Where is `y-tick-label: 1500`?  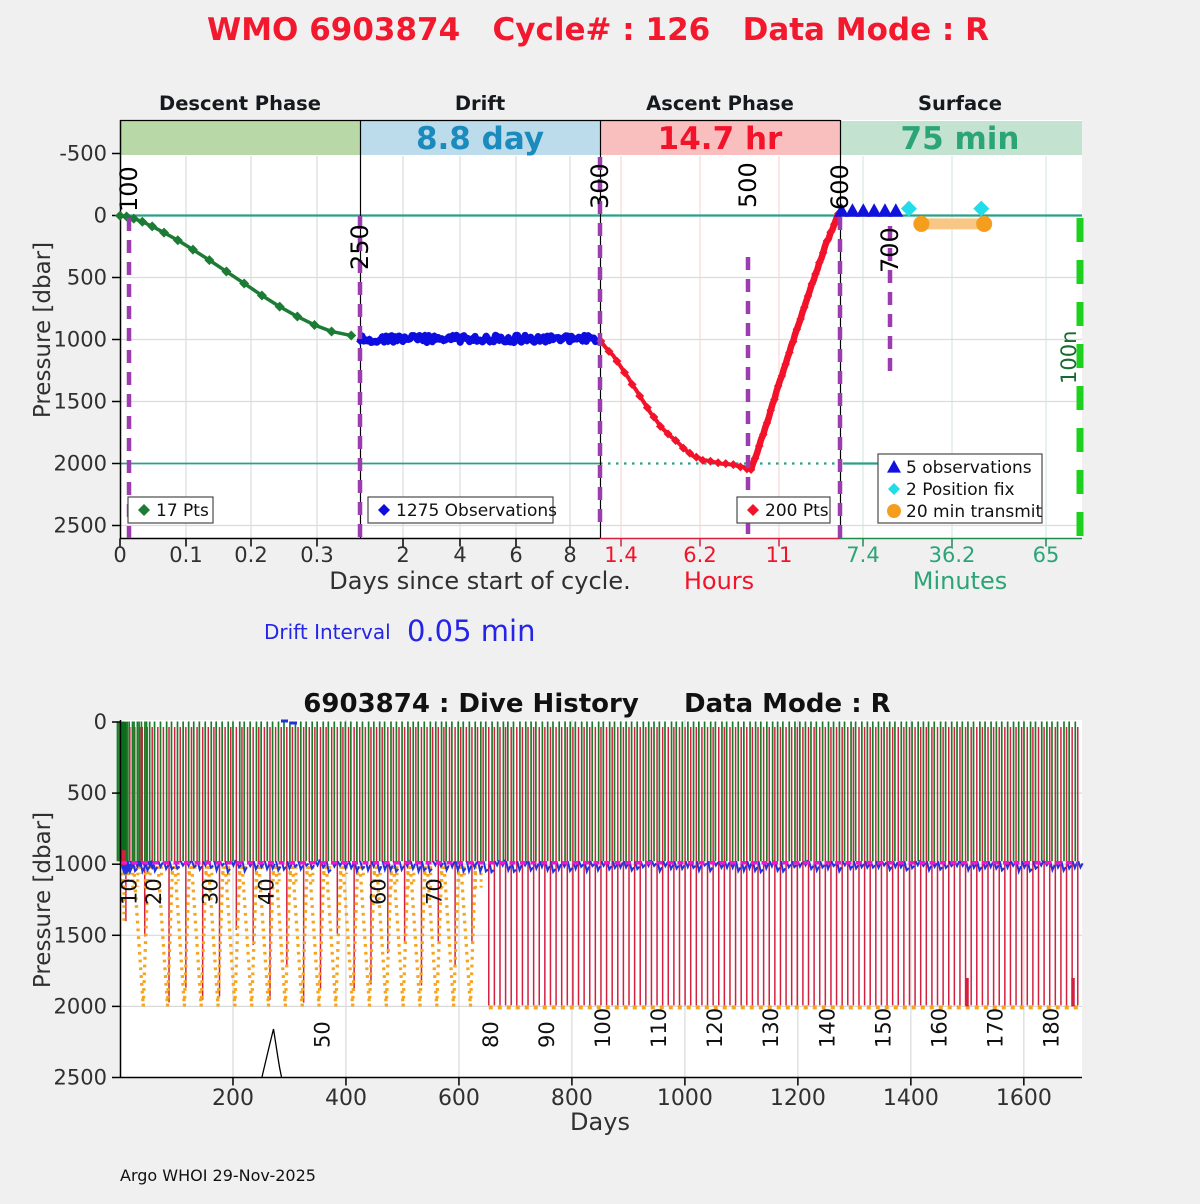 y-tick-label: 1500 is located at coordinates (80, 935).